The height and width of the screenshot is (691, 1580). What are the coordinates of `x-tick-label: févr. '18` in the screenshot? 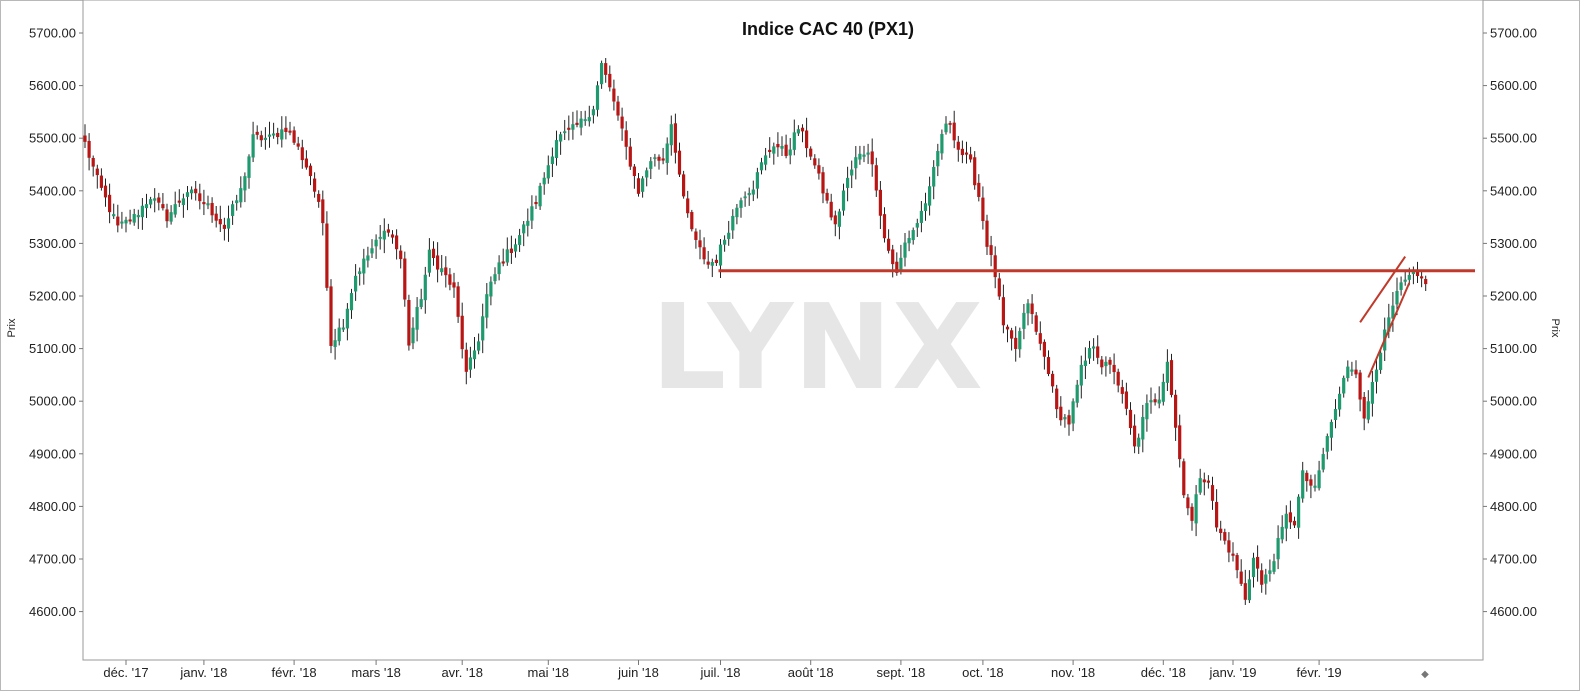 It's located at (294, 672).